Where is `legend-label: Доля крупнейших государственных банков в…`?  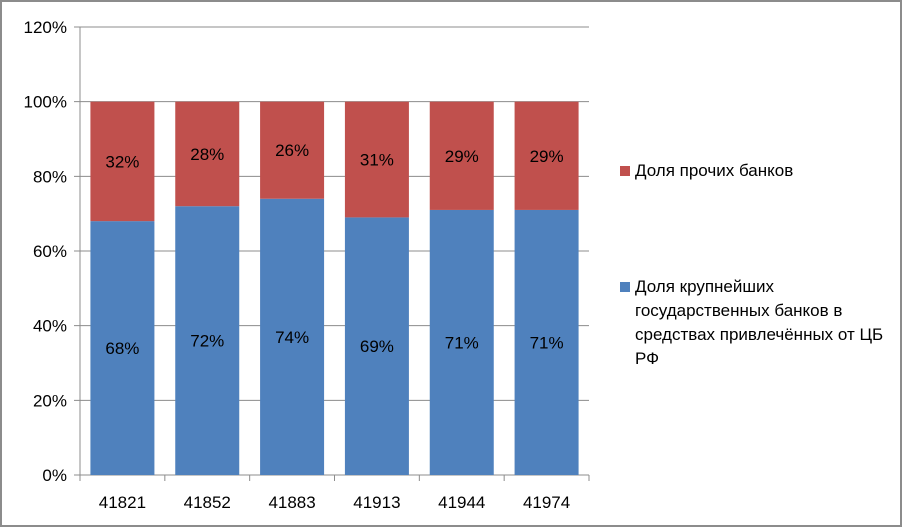
legend-label: Доля крупнейших государственных банков в… is located at coordinates (759, 322).